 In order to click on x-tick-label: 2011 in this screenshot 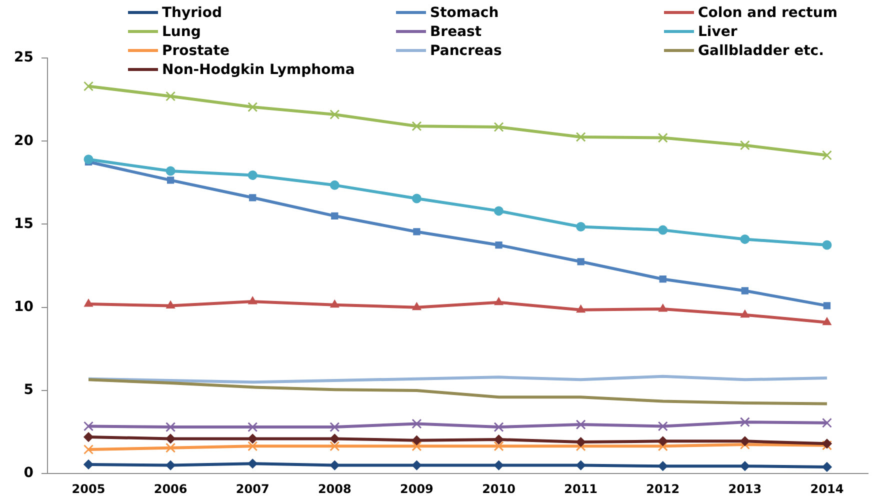, I will do `click(581, 489)`.